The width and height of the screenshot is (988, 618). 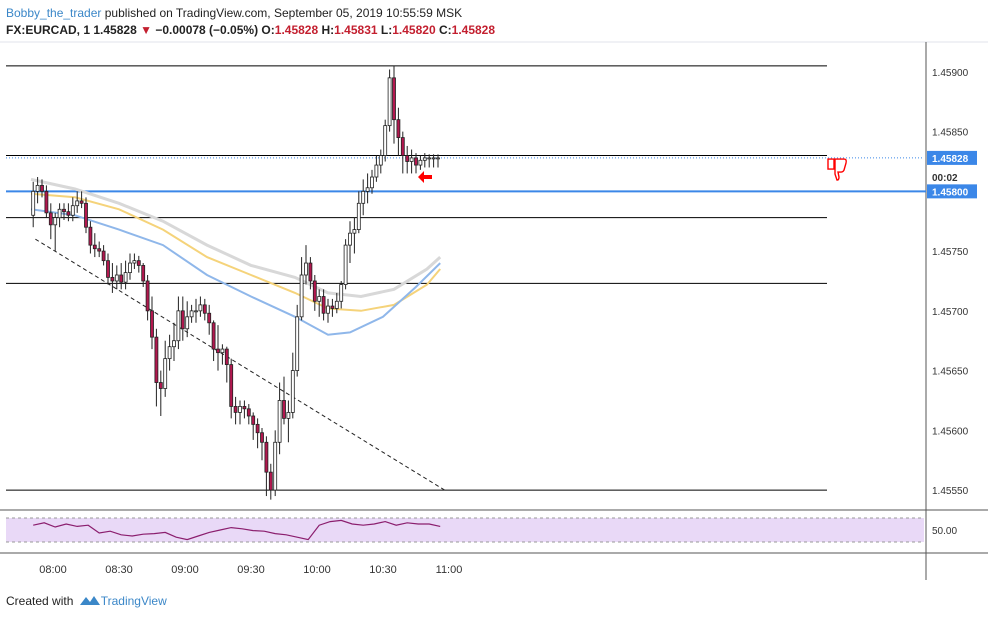 What do you see at coordinates (89, 600) in the screenshot?
I see `tradingview-logo-icon` at bounding box center [89, 600].